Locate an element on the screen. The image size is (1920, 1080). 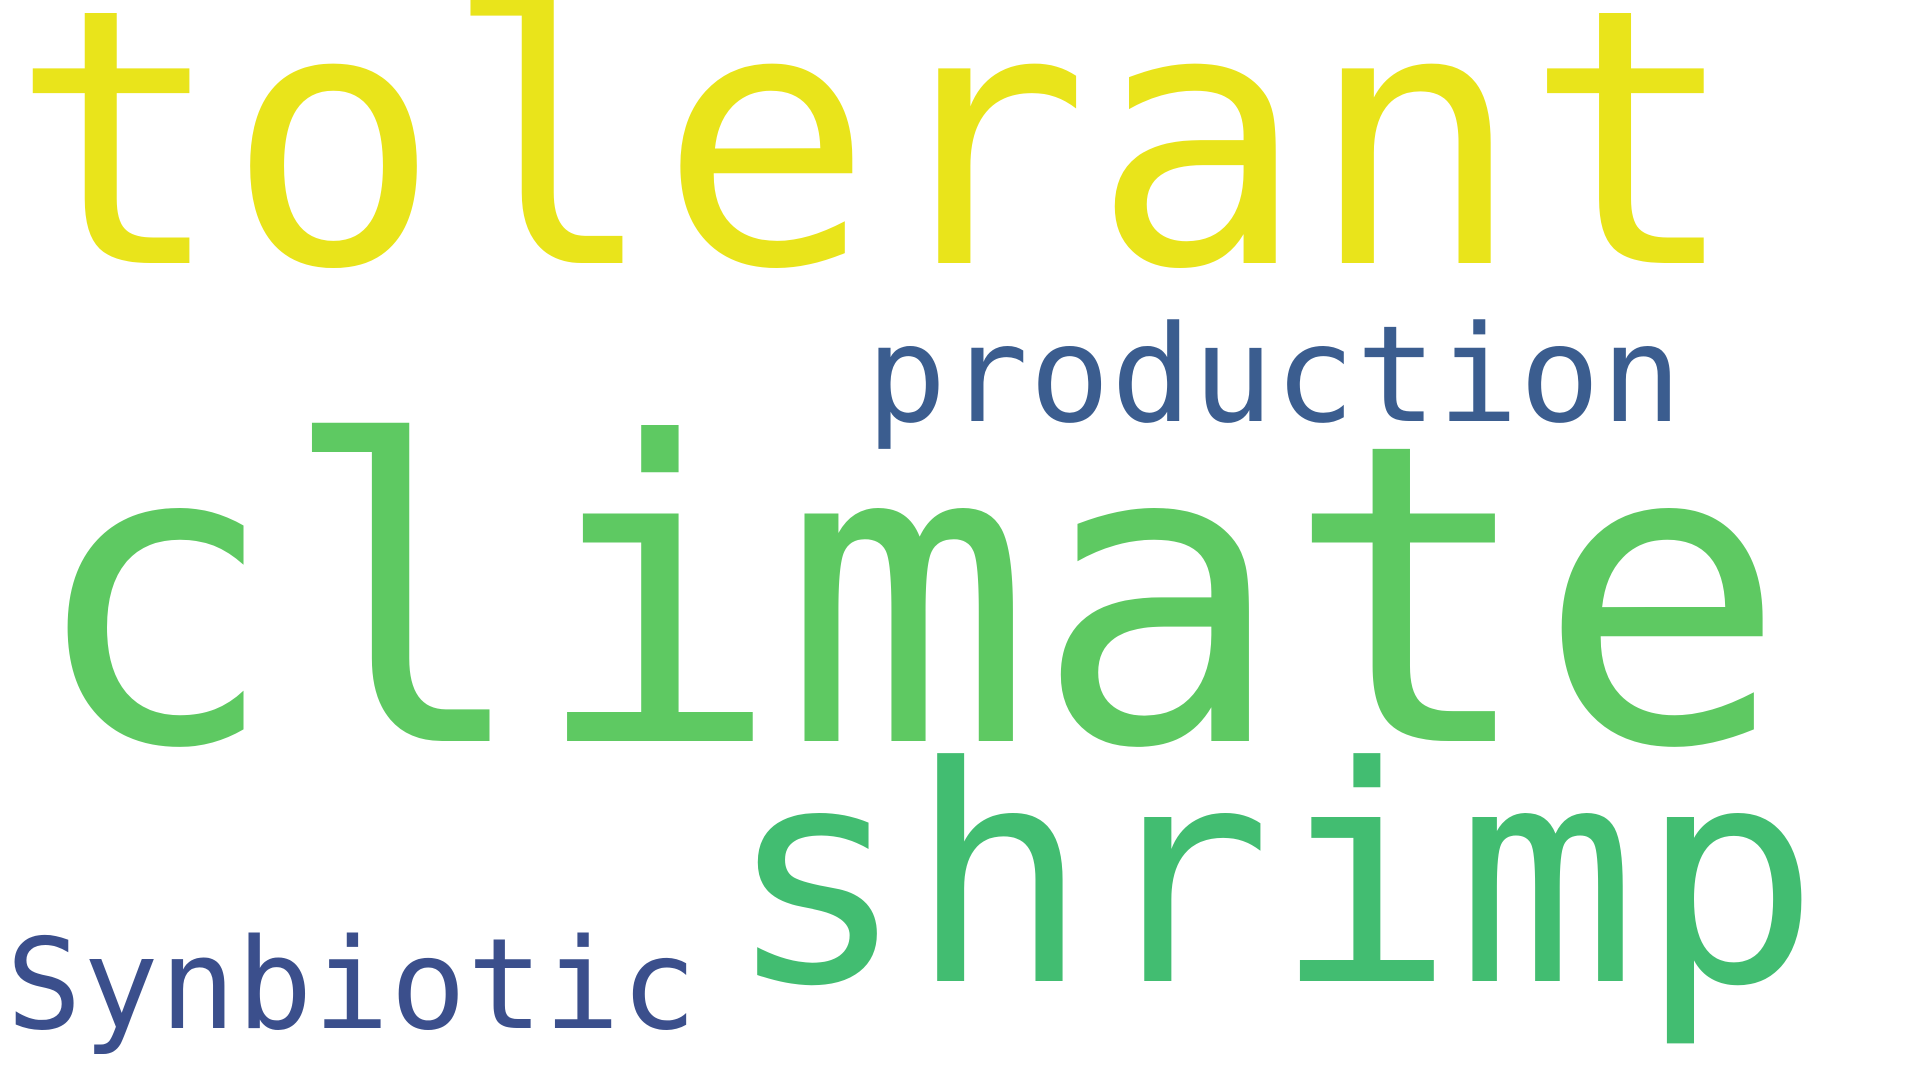
word-production: production is located at coordinates (1274, 375).